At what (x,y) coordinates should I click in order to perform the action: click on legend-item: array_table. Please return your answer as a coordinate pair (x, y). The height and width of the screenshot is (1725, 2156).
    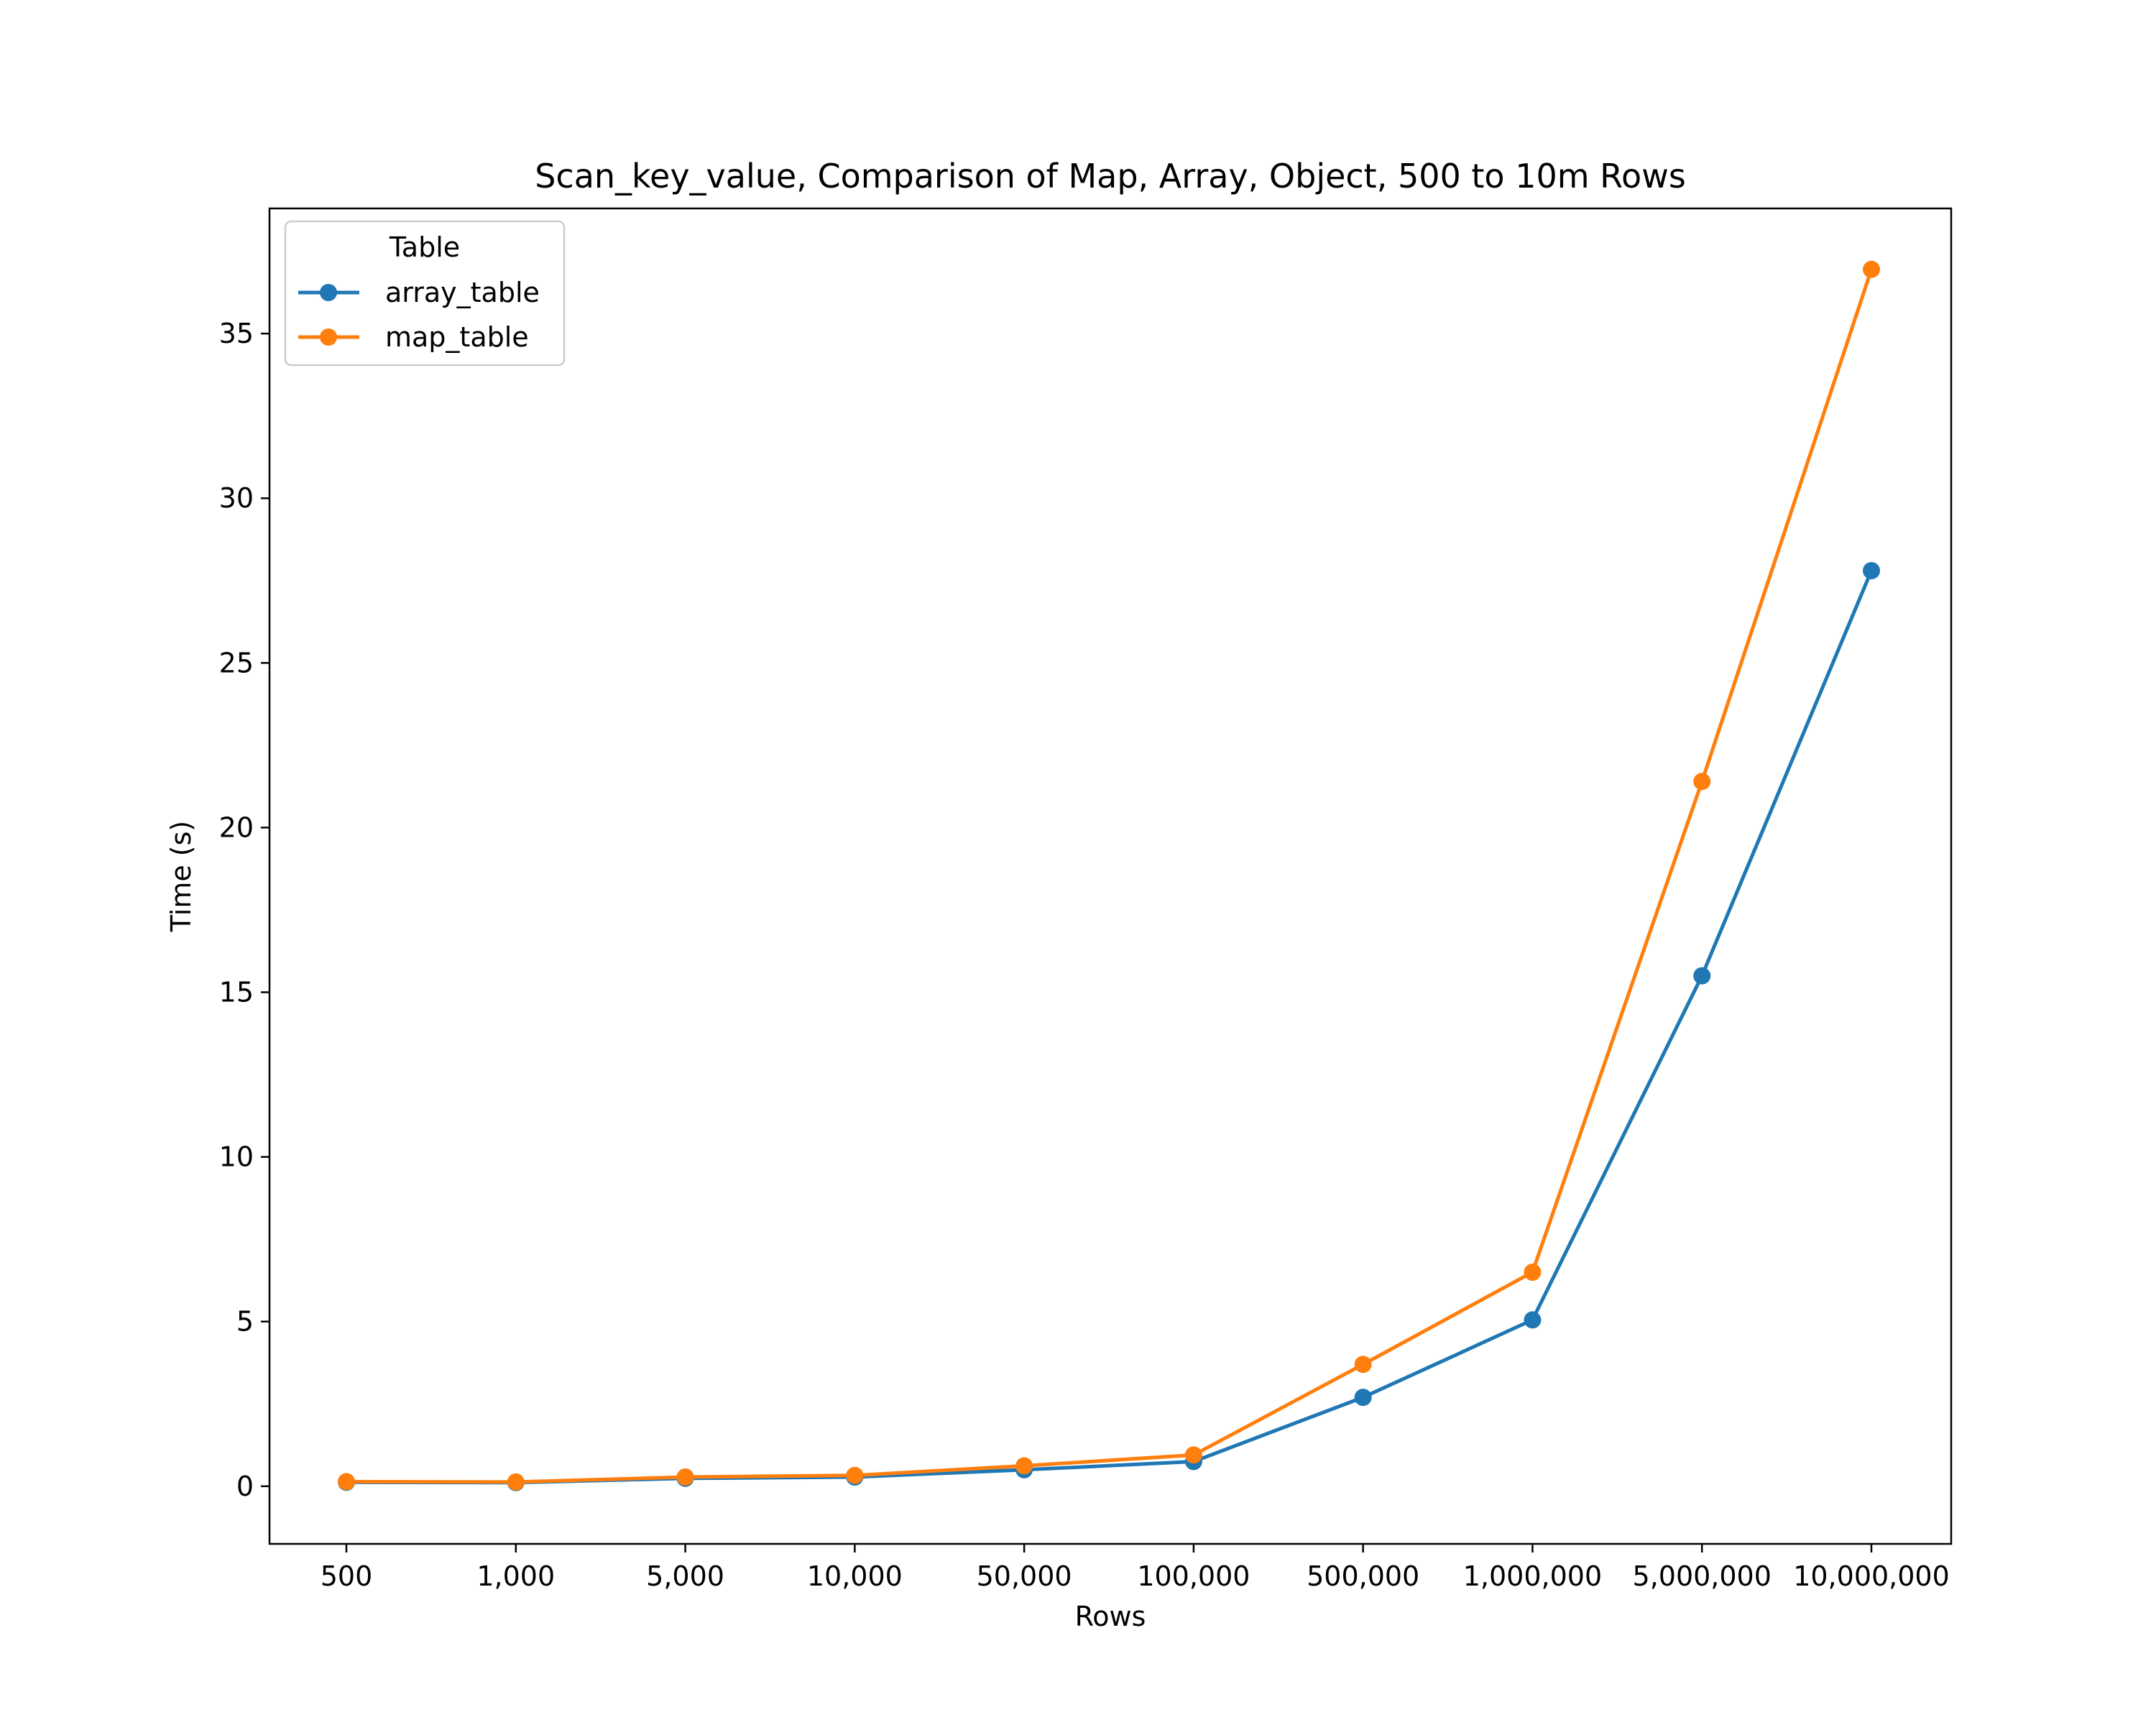
    Looking at the image, I should click on (419, 292).